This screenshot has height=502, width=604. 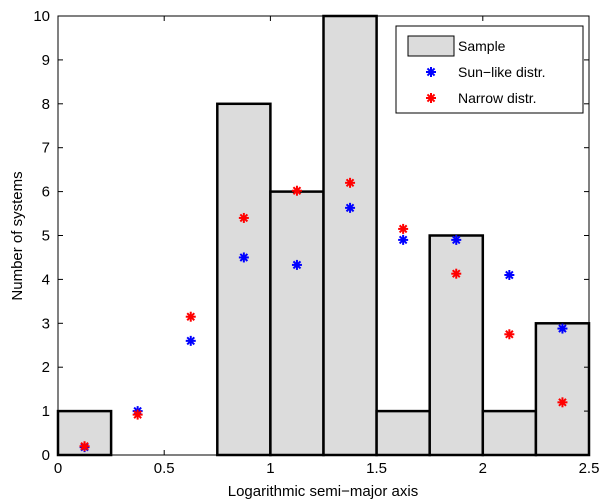 What do you see at coordinates (589, 468) in the screenshot?
I see `x-tick-label: 2.5` at bounding box center [589, 468].